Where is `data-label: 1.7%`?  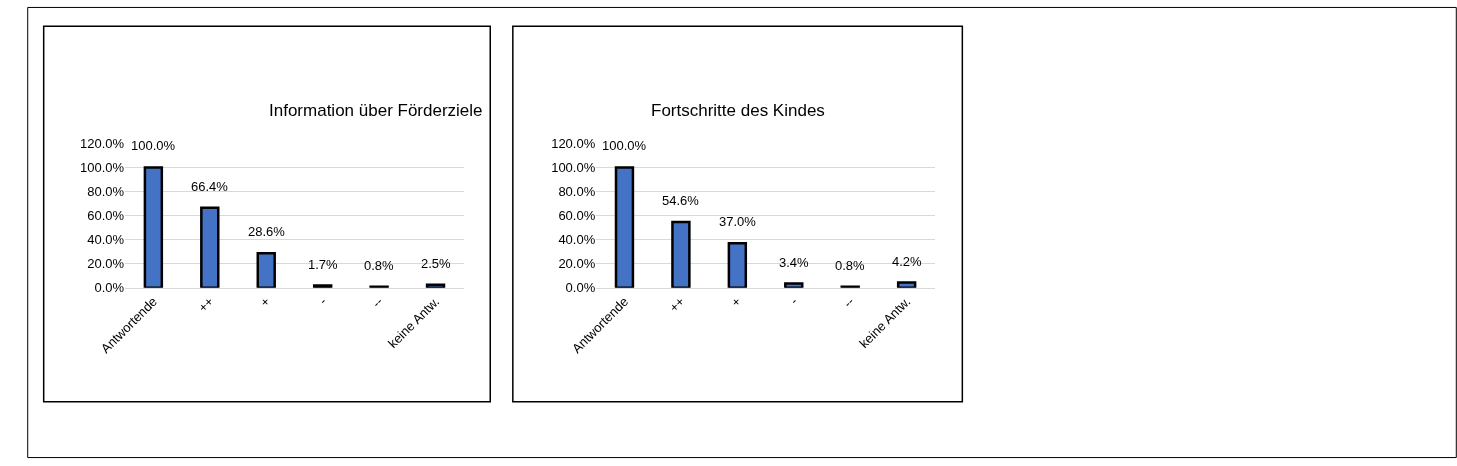
data-label: 1.7% is located at coordinates (323, 264).